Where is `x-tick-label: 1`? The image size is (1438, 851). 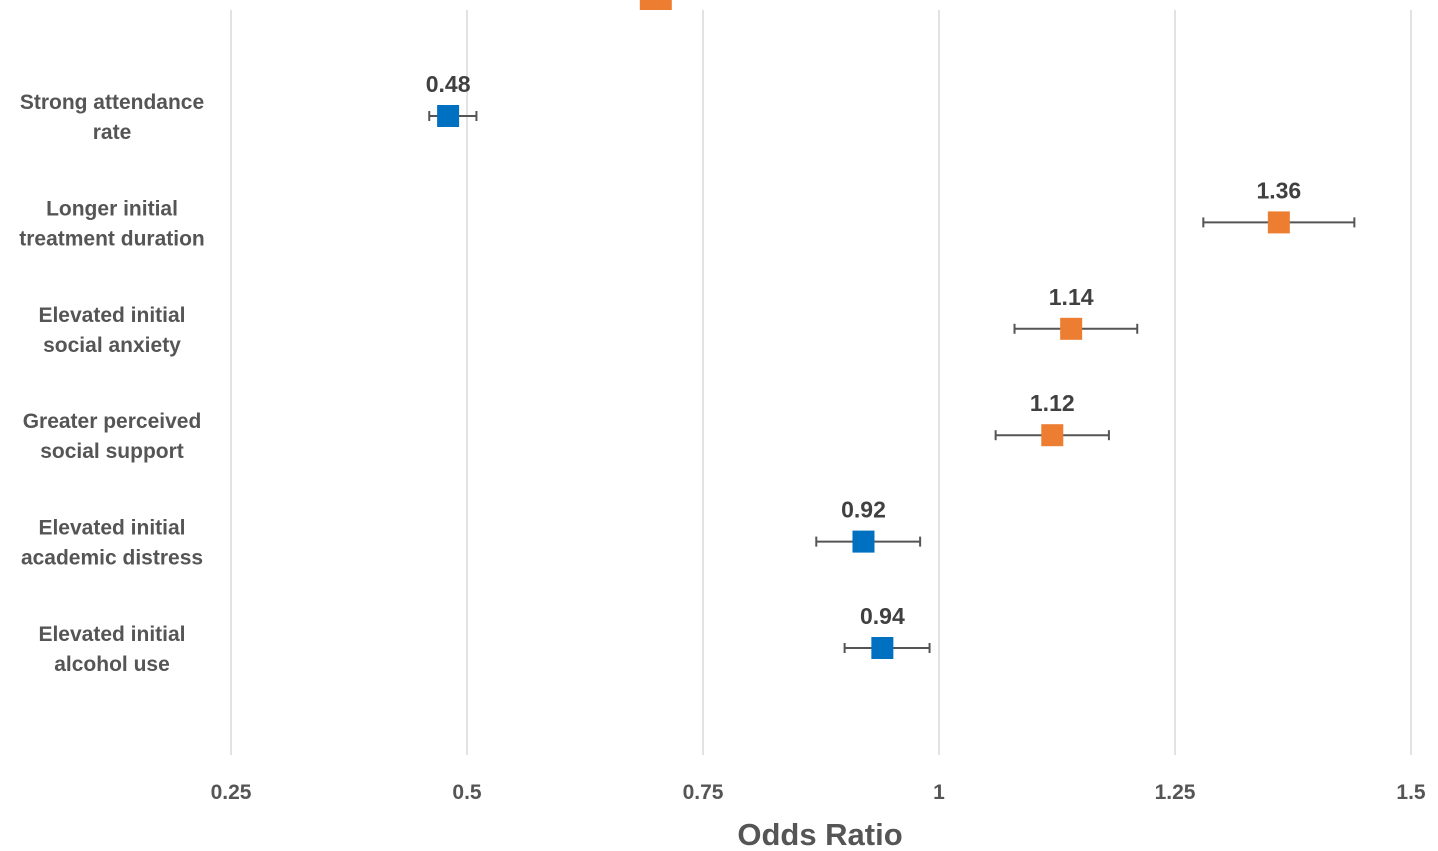
x-tick-label: 1 is located at coordinates (939, 792).